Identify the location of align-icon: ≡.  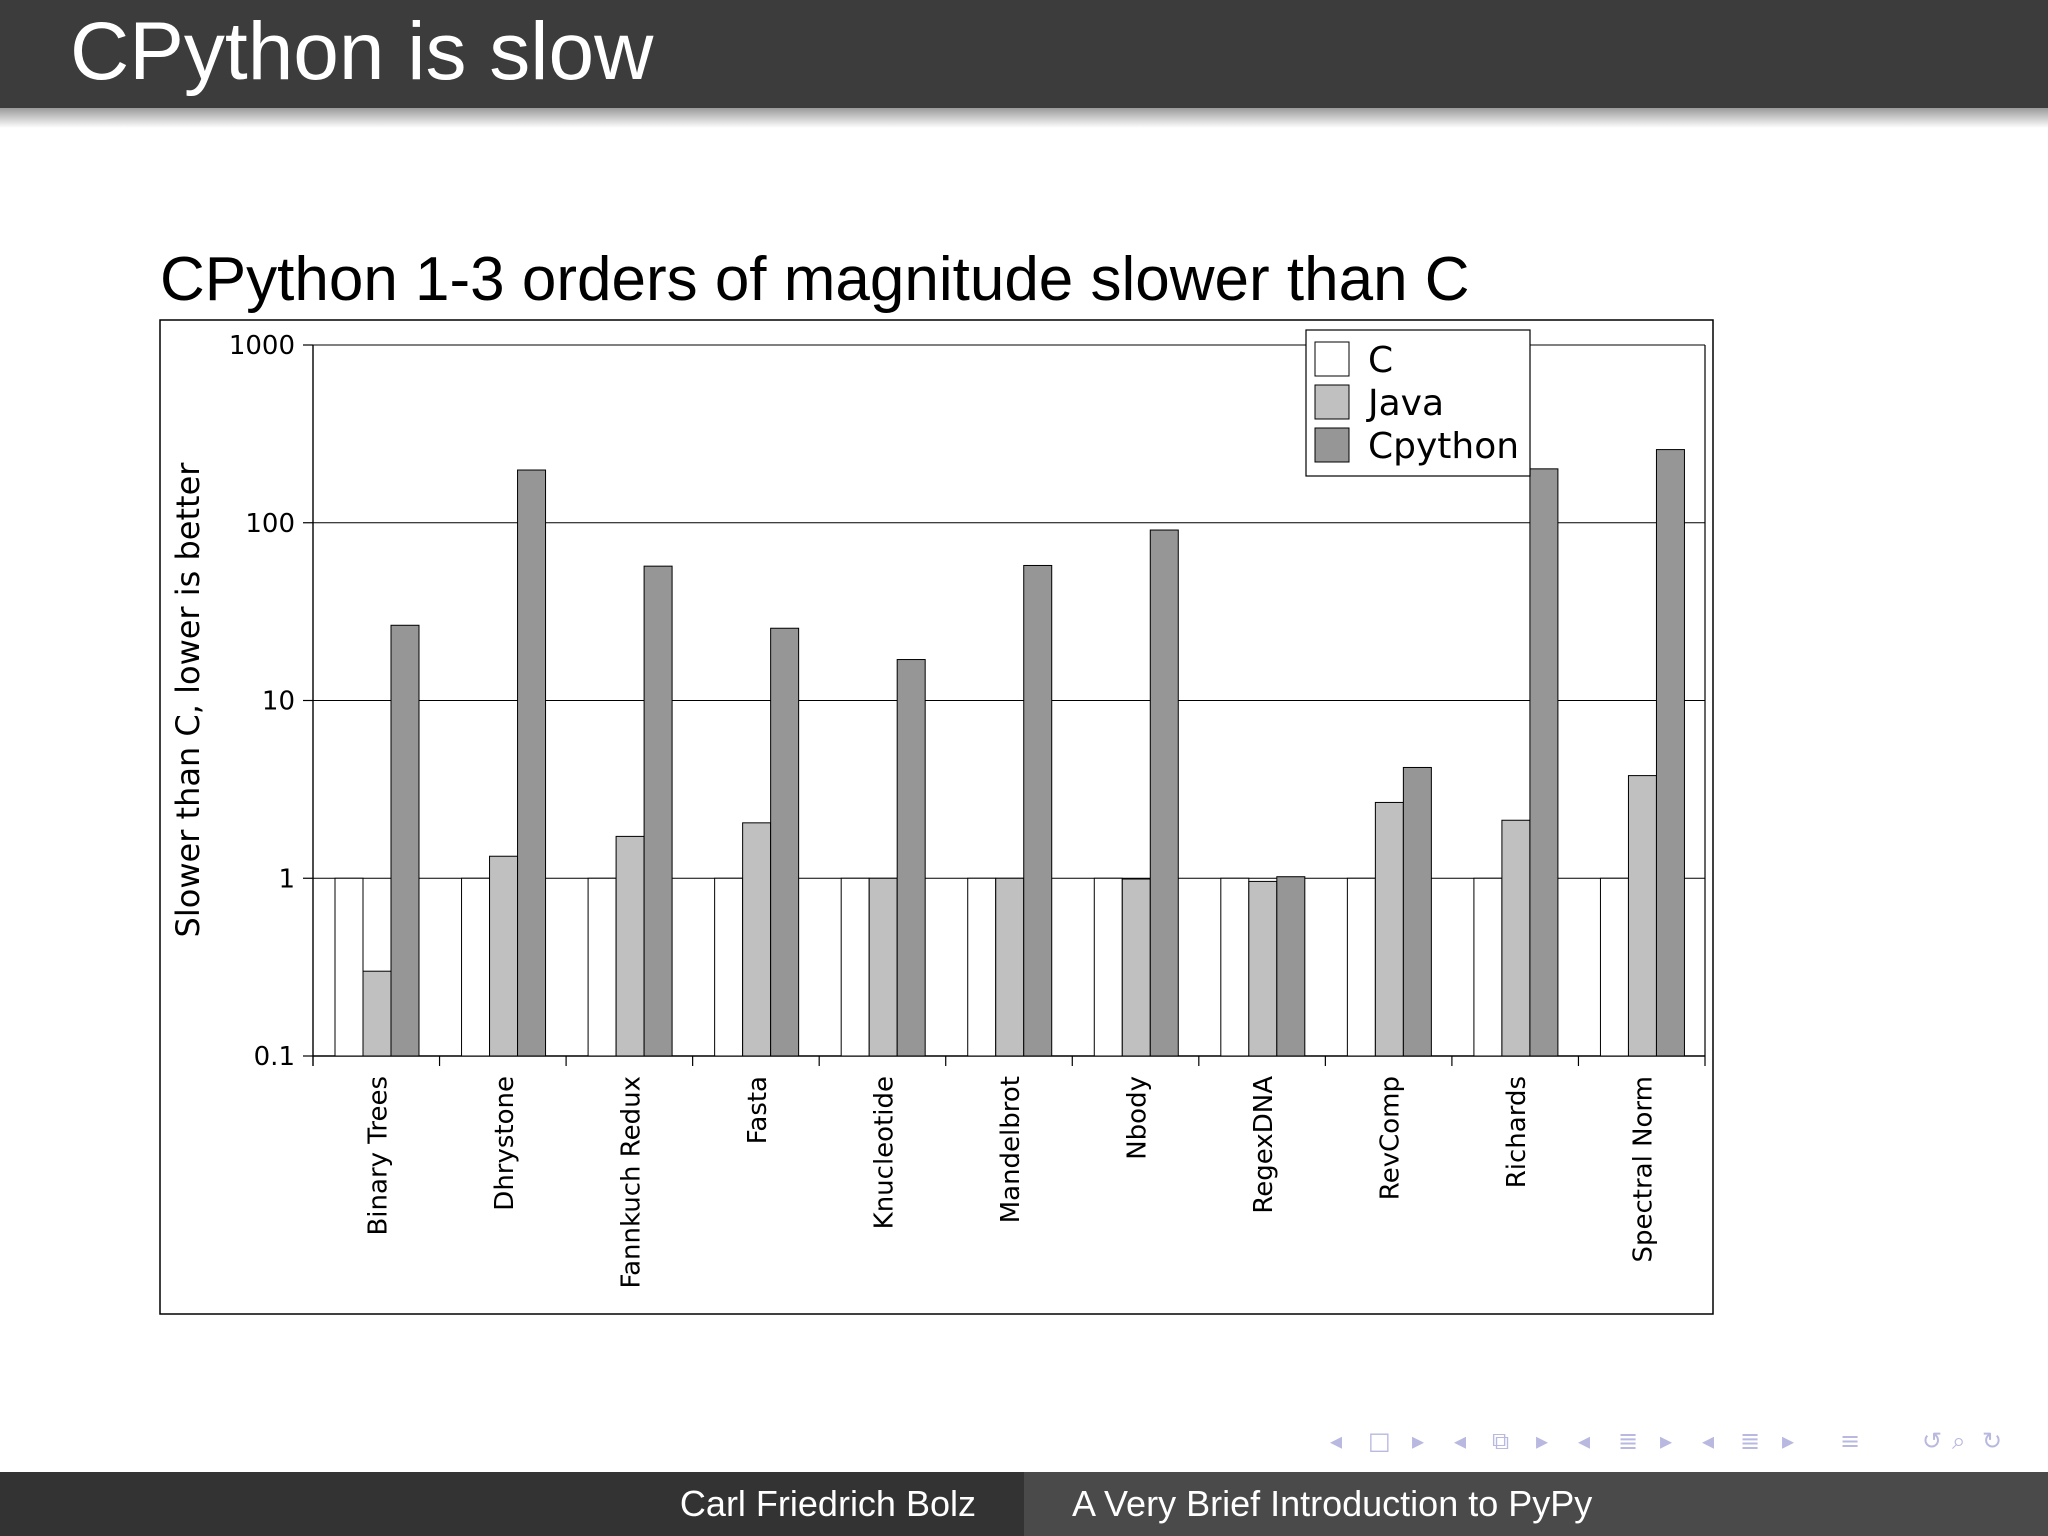
(1850, 1441).